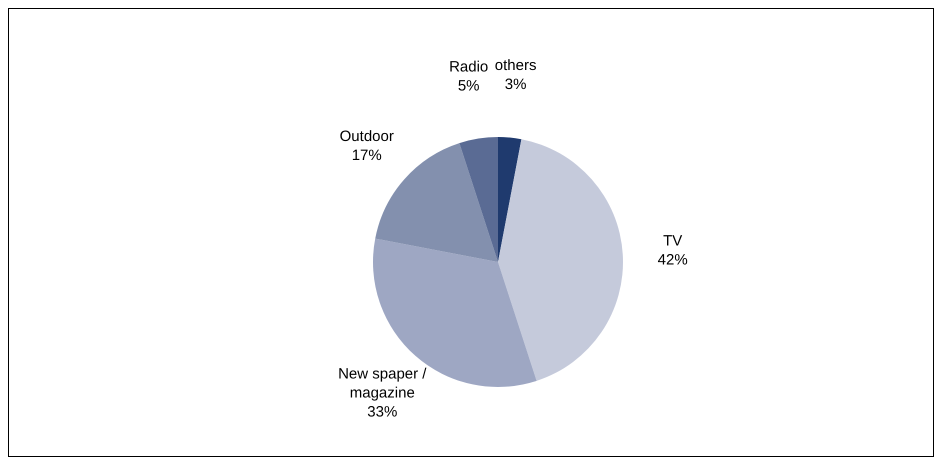 The width and height of the screenshot is (942, 465). What do you see at coordinates (672, 241) in the screenshot?
I see `slice-label: TV` at bounding box center [672, 241].